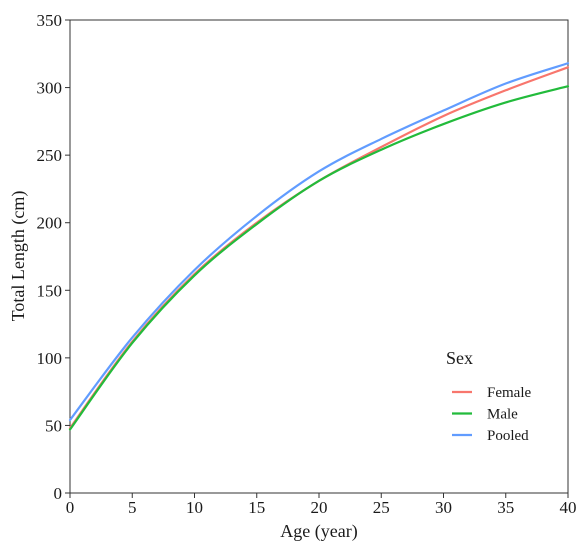 This screenshot has height=543, width=582. Describe the element at coordinates (505, 507) in the screenshot. I see `x-tick-label: 35` at that location.